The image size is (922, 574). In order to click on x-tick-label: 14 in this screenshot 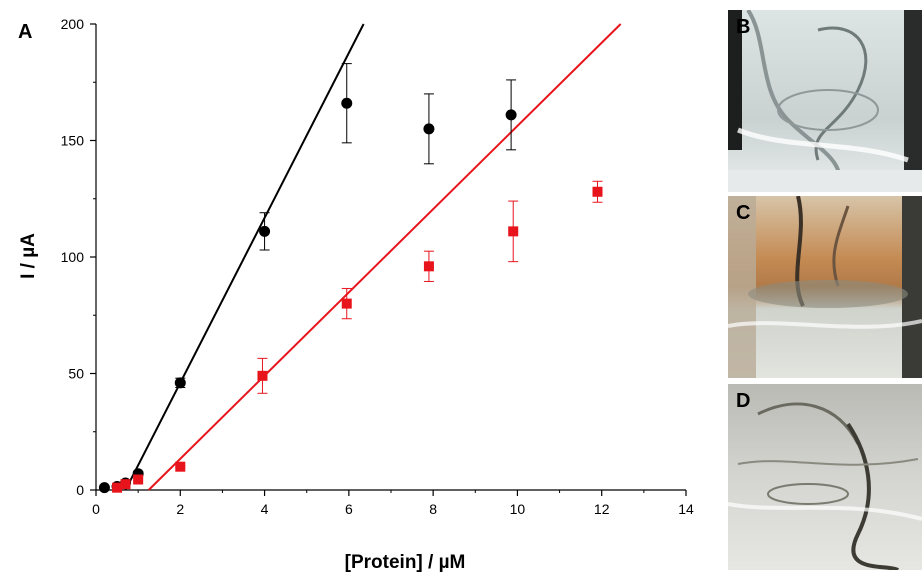, I will do `click(686, 509)`.